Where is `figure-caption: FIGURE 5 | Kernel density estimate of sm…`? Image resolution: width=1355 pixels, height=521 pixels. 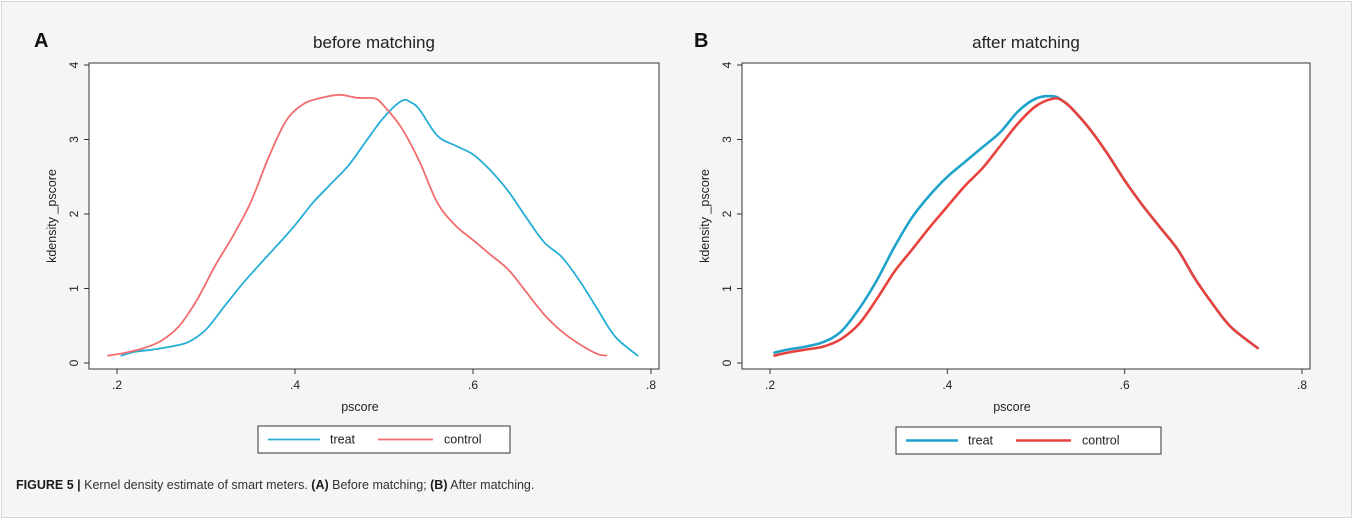 figure-caption: FIGURE 5 | Kernel density estimate of sm… is located at coordinates (275, 485).